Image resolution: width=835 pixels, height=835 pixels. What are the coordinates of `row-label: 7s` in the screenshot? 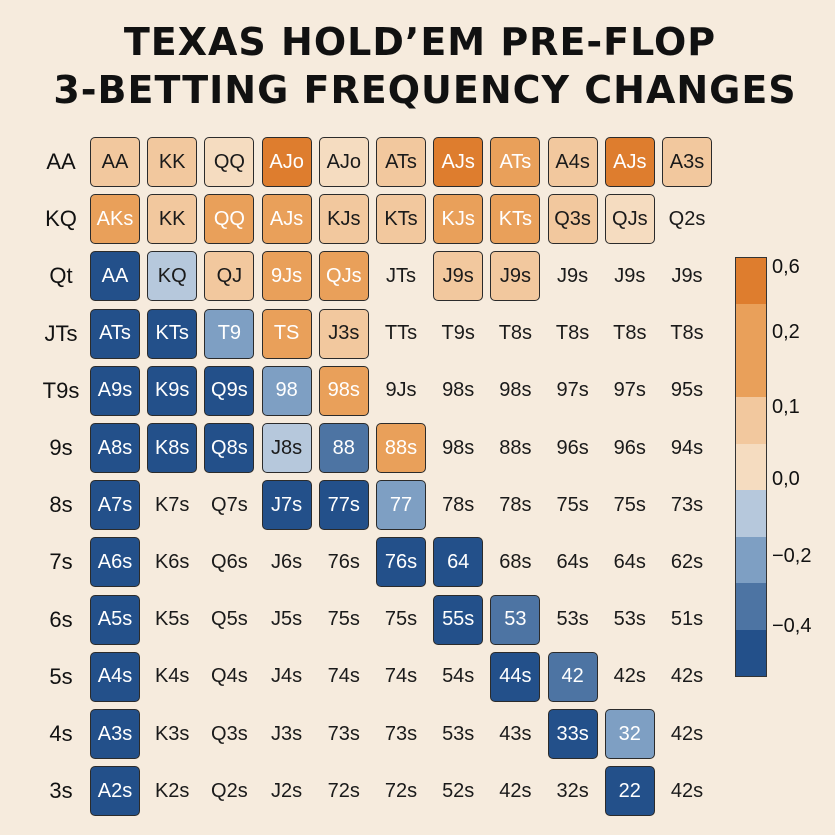 It's located at (61, 562).